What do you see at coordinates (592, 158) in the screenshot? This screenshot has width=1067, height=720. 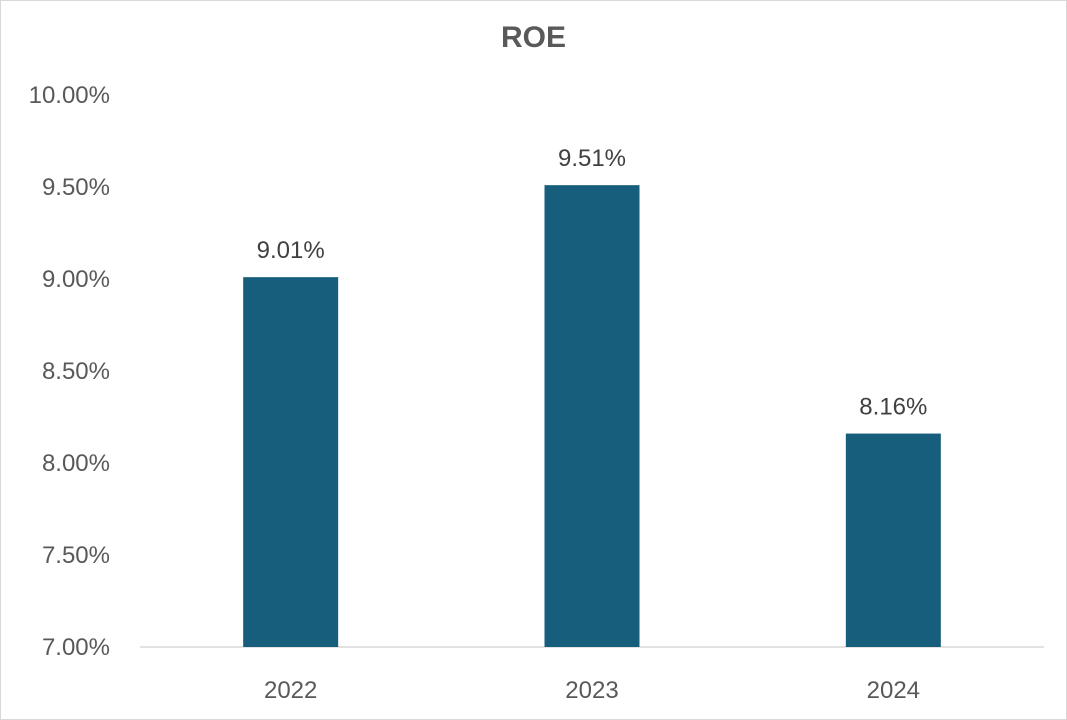 I see `data-label-2023: 9.51%` at bounding box center [592, 158].